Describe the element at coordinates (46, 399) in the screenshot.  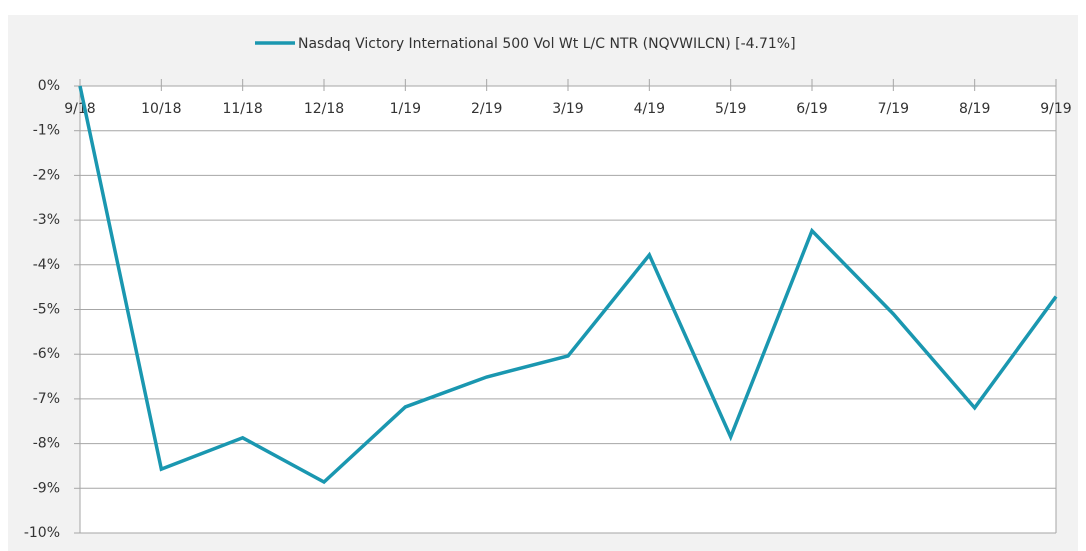
I see `y-tick-label: -7%` at that location.